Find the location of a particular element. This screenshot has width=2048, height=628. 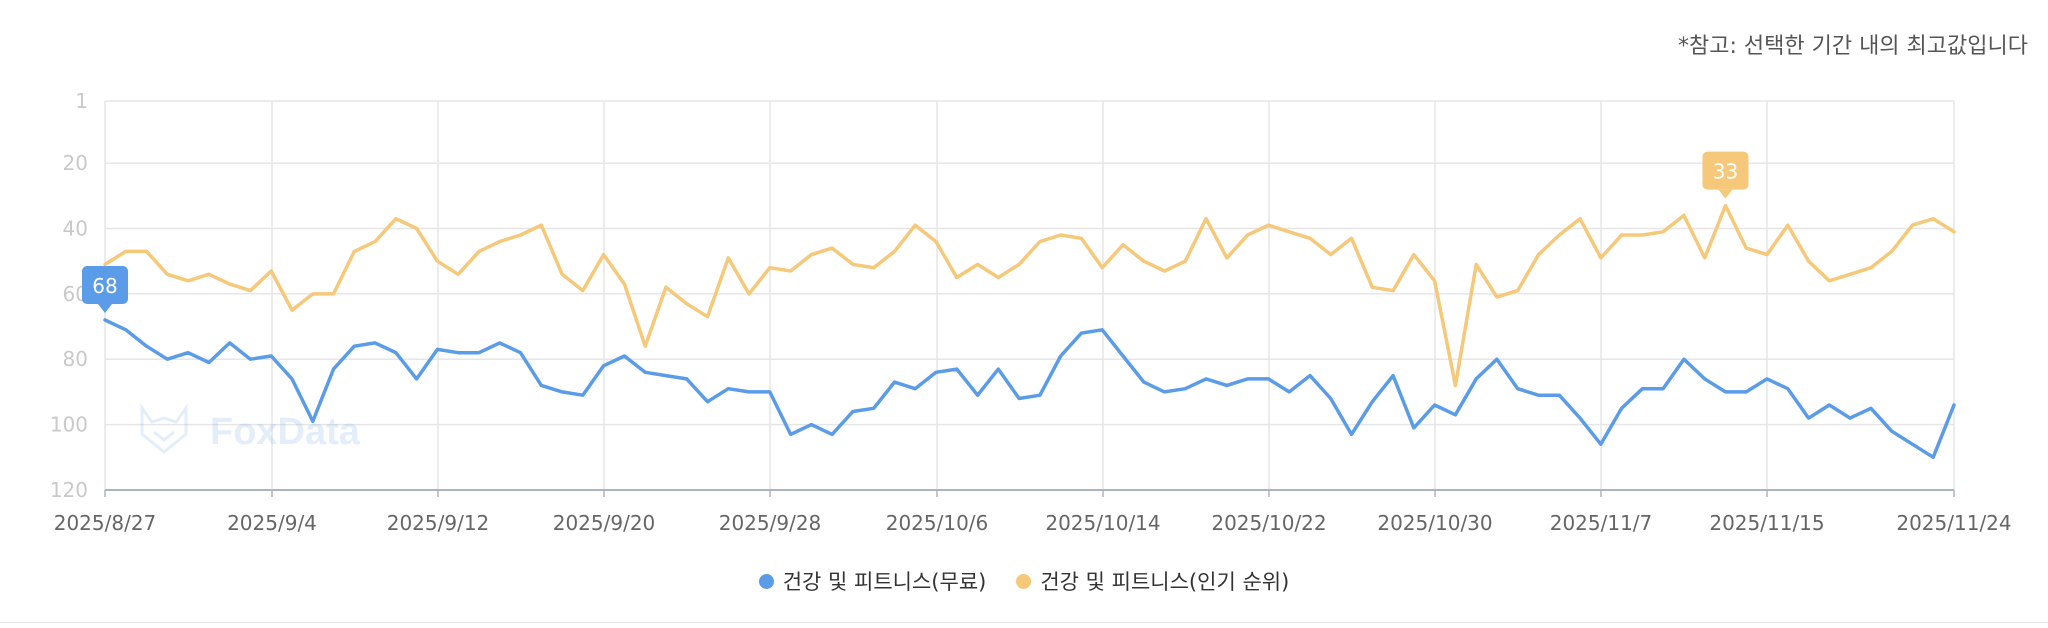

legend-item-popular: 건강 및 피트니스(인기 순위) is located at coordinates (1152, 581).